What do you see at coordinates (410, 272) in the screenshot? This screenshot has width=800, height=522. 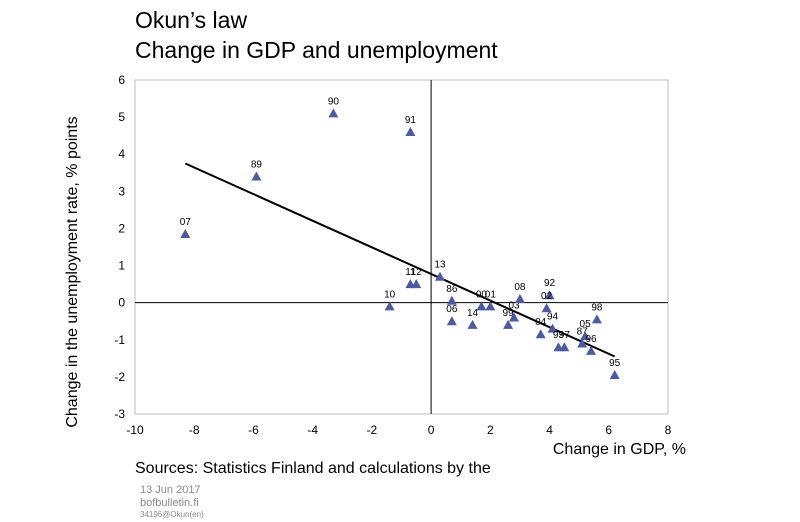 I see `data-point-label: 11` at bounding box center [410, 272].